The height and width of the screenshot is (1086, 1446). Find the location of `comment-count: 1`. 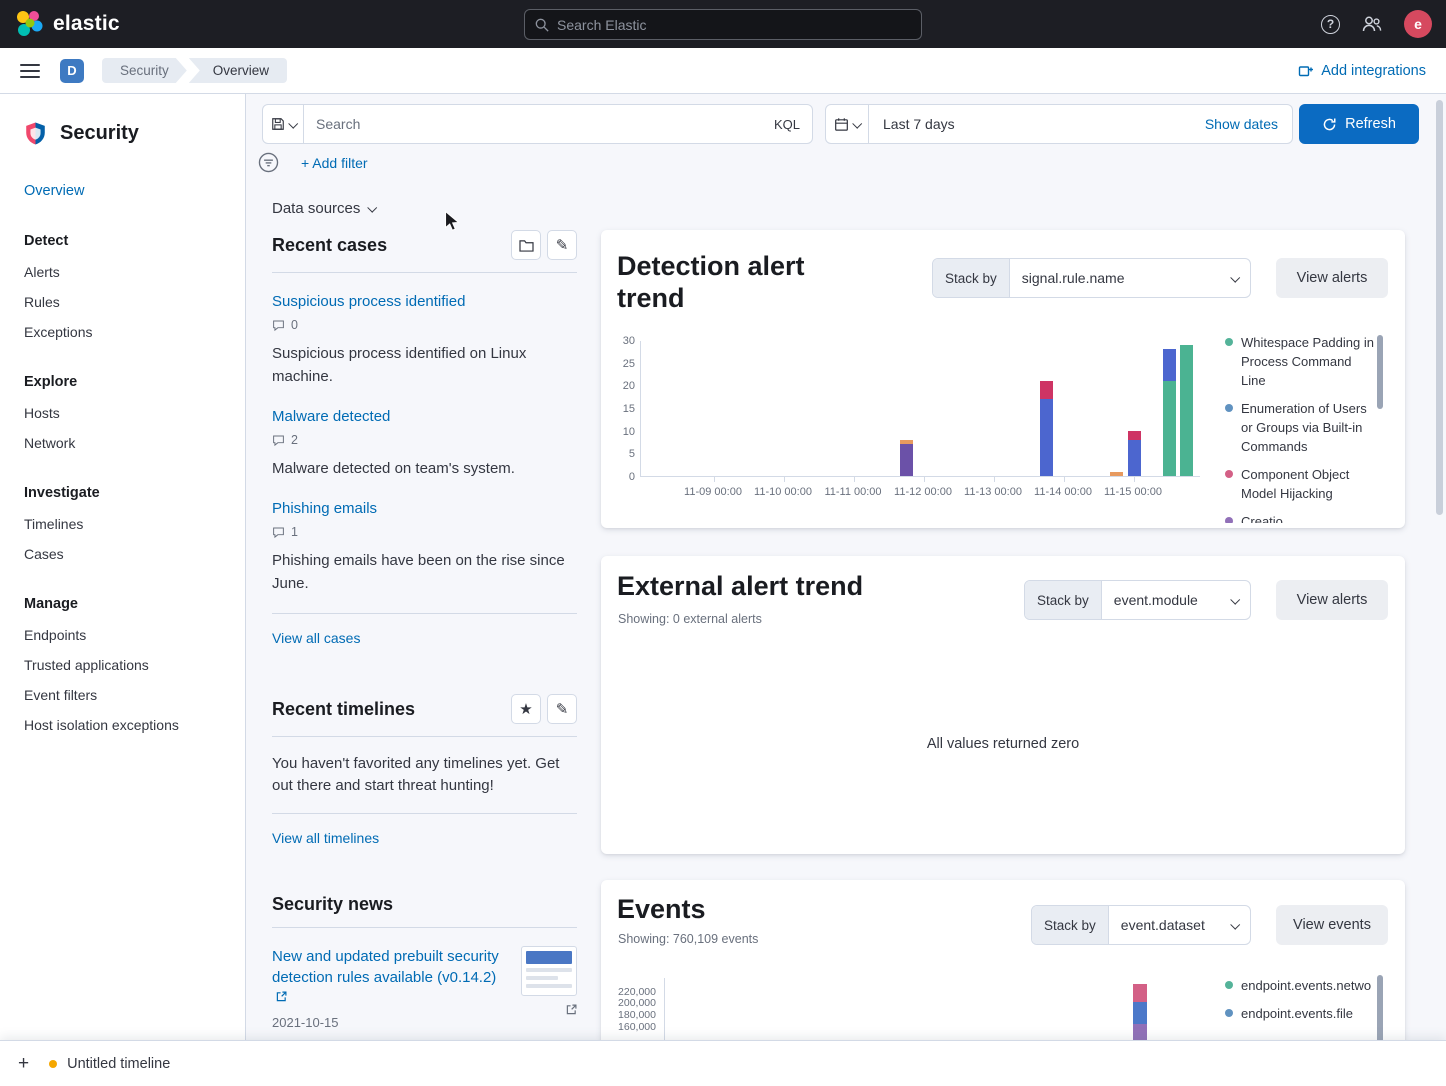

comment-count: 1 is located at coordinates (294, 532).